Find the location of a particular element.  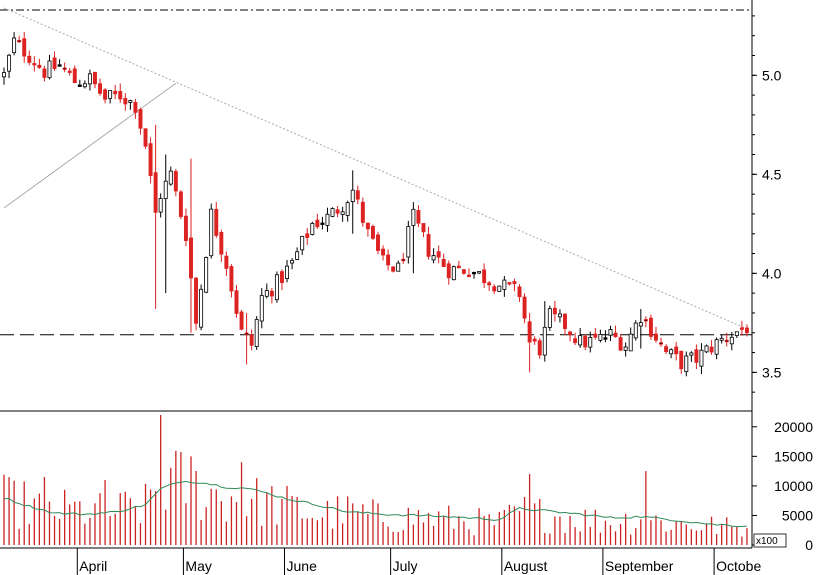

volume-tick-label: 0 is located at coordinates (809, 545).